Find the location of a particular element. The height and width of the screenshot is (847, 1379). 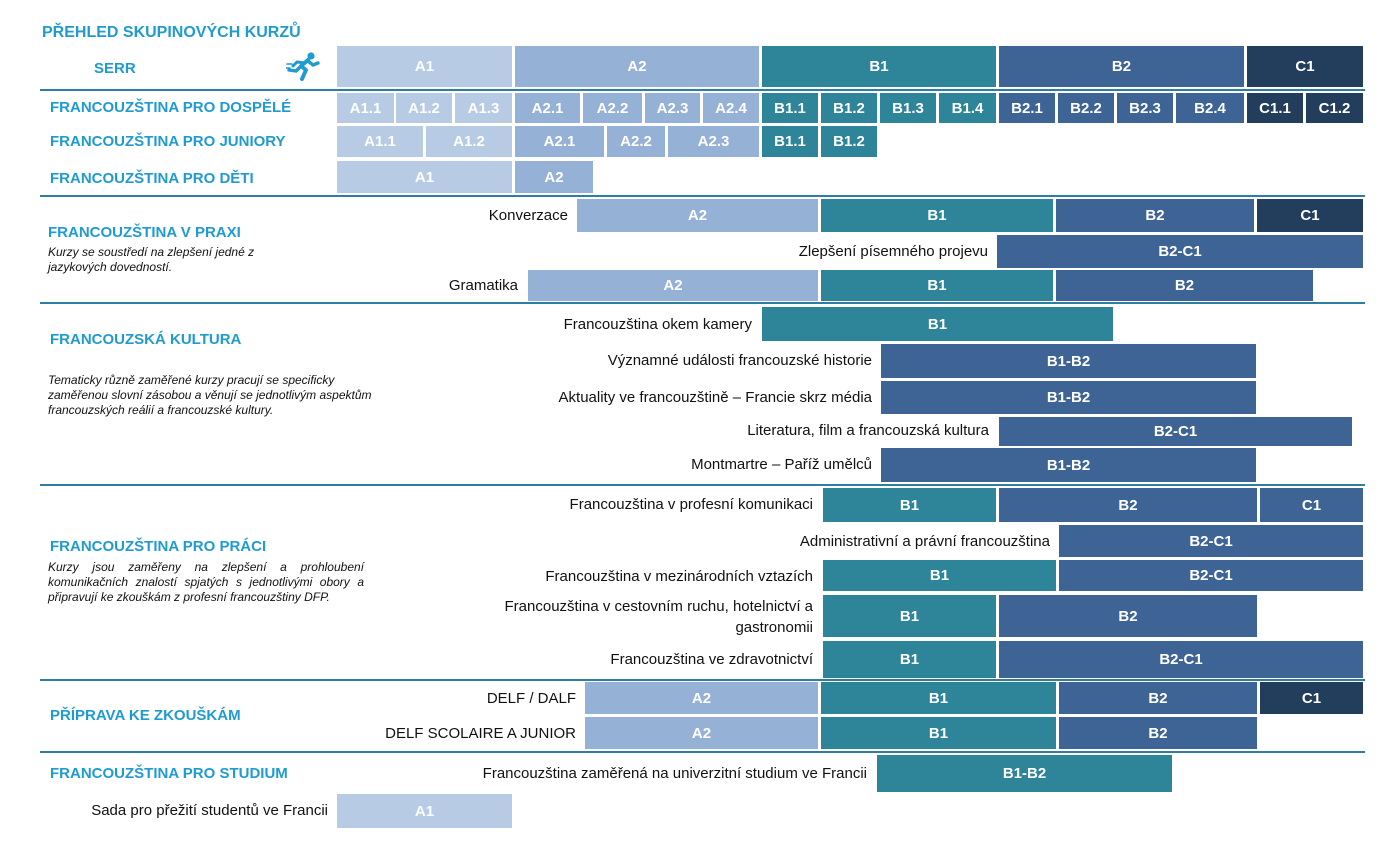

course-label: Francouzština v mezinárodních vztazích is located at coordinates (679, 576).